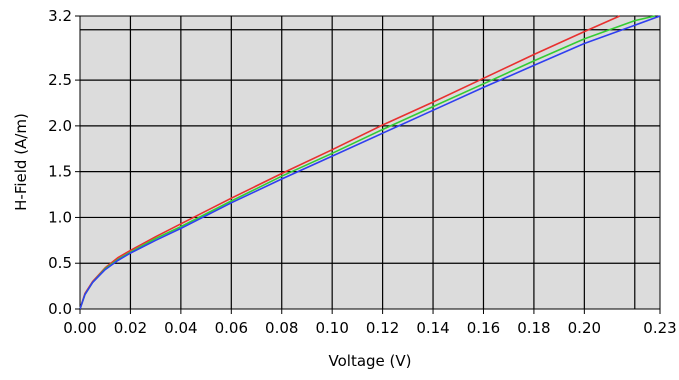 The height and width of the screenshot is (380, 679). I want to click on x-tick-label: 0.00, so click(79, 328).